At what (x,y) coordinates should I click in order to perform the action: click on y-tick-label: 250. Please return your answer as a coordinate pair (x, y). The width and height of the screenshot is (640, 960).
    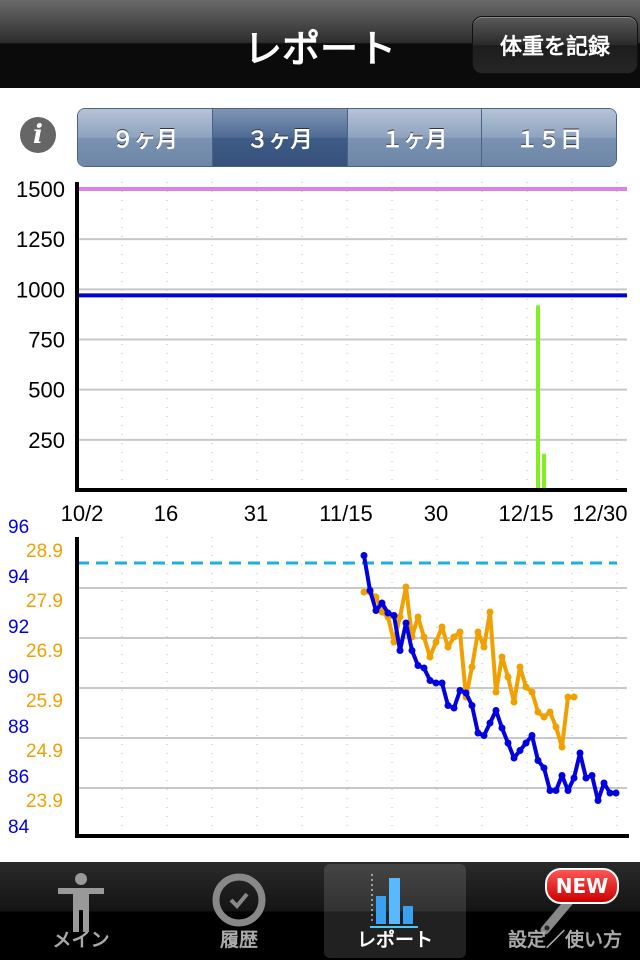
    Looking at the image, I should click on (46, 440).